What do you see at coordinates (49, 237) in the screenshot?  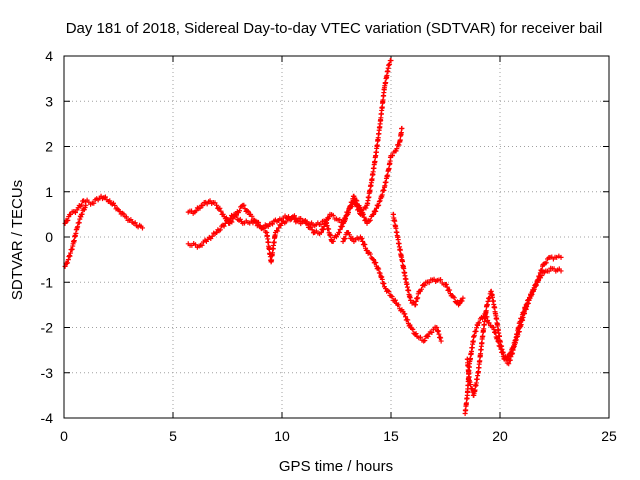 I see `y-tick-label: 0` at bounding box center [49, 237].